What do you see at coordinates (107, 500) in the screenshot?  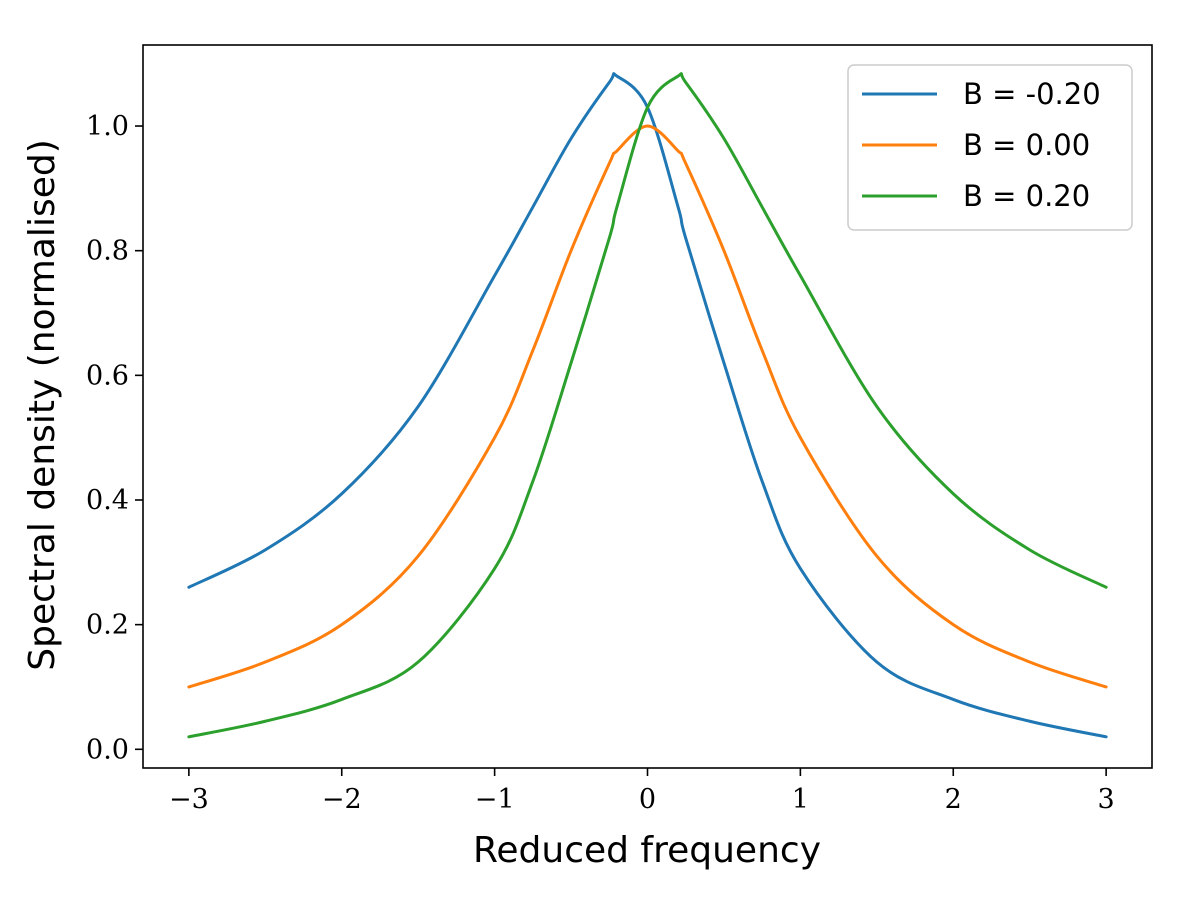 I see `y-tick-label: 0.4` at bounding box center [107, 500].